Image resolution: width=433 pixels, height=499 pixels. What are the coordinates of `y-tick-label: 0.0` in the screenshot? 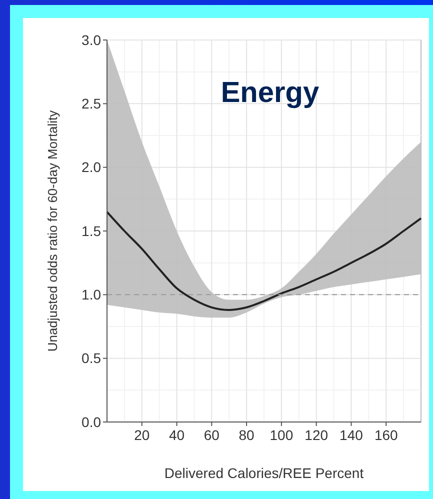 It's located at (92, 422).